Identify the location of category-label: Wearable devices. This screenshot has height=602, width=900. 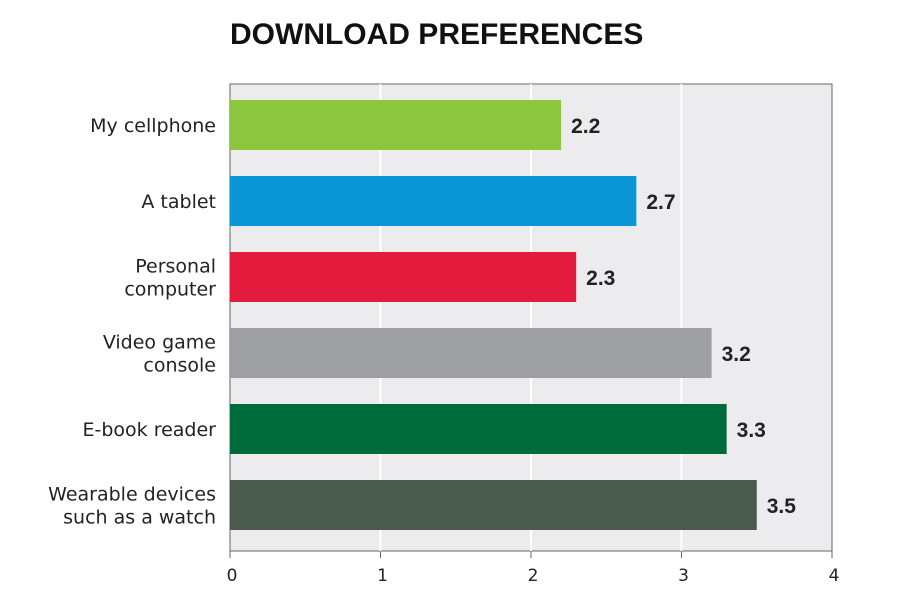
(132, 495).